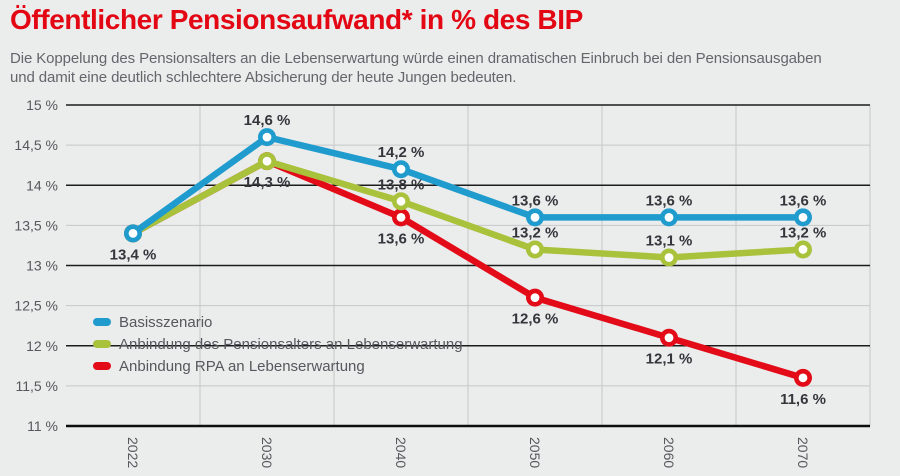 This screenshot has height=476, width=900. I want to click on legend-item-rpa: Anbindung RPA an Lebenserwartung, so click(278, 366).